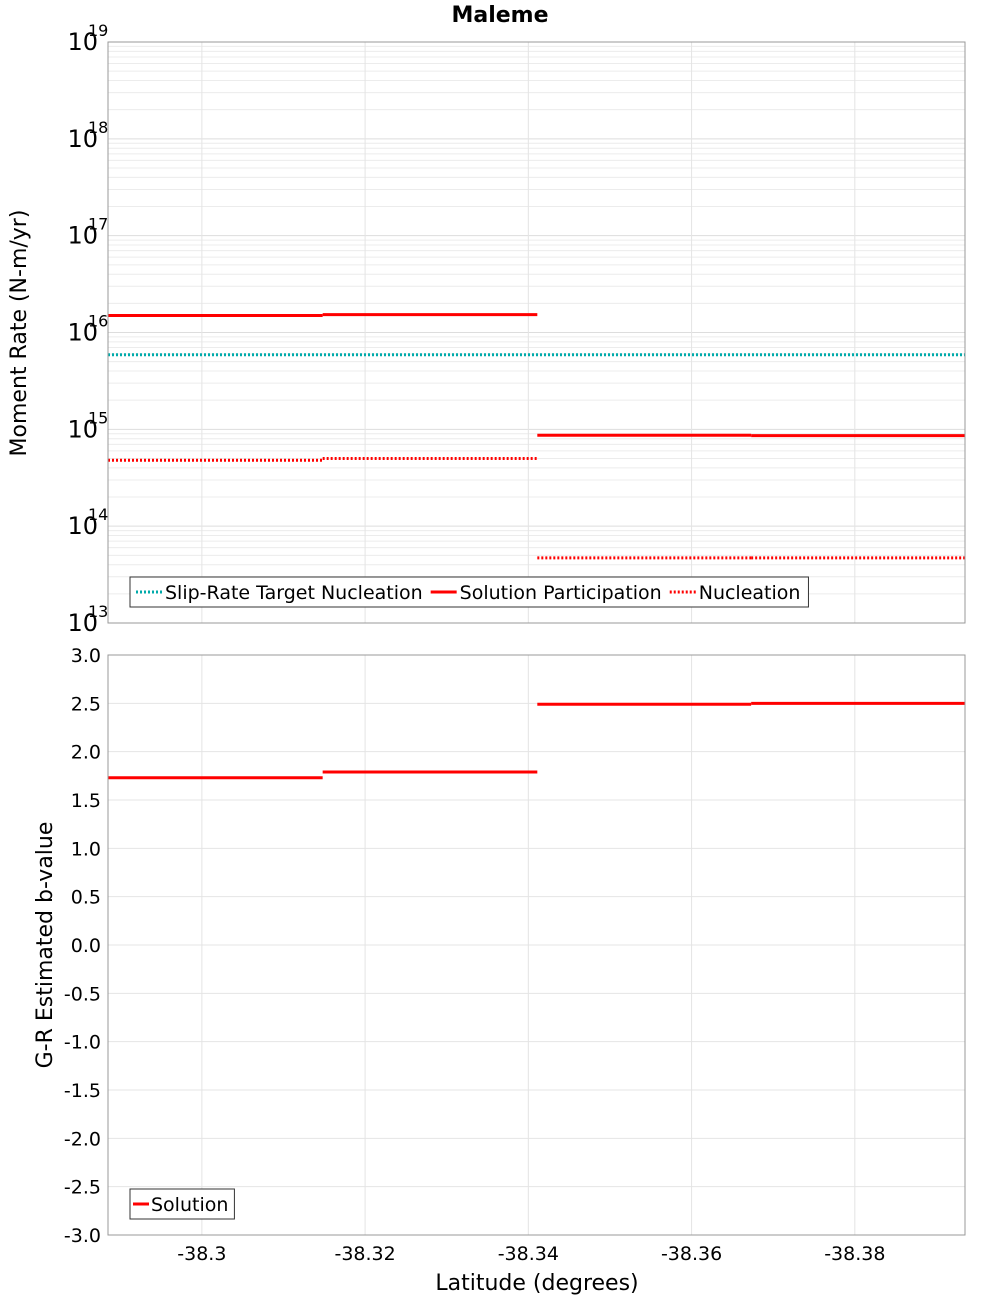 The width and height of the screenshot is (1000, 1300). Describe the element at coordinates (536, 1283) in the screenshot. I see `x-axis-label: Latitude (degrees)` at that location.